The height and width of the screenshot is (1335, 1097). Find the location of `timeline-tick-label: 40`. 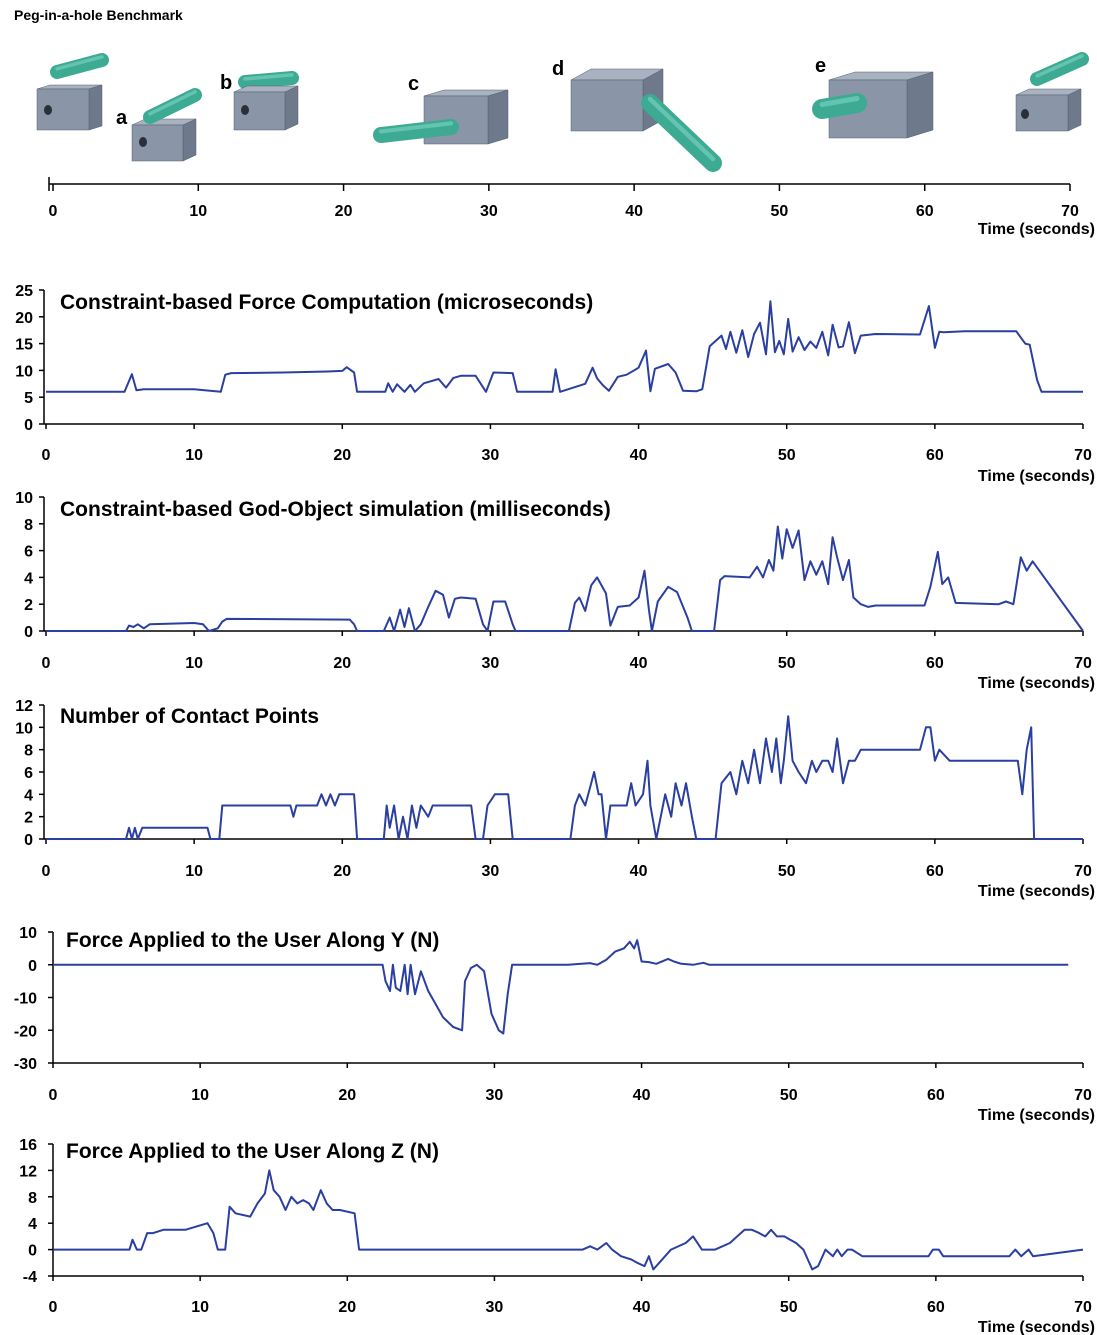

timeline-tick-label: 40 is located at coordinates (634, 211).